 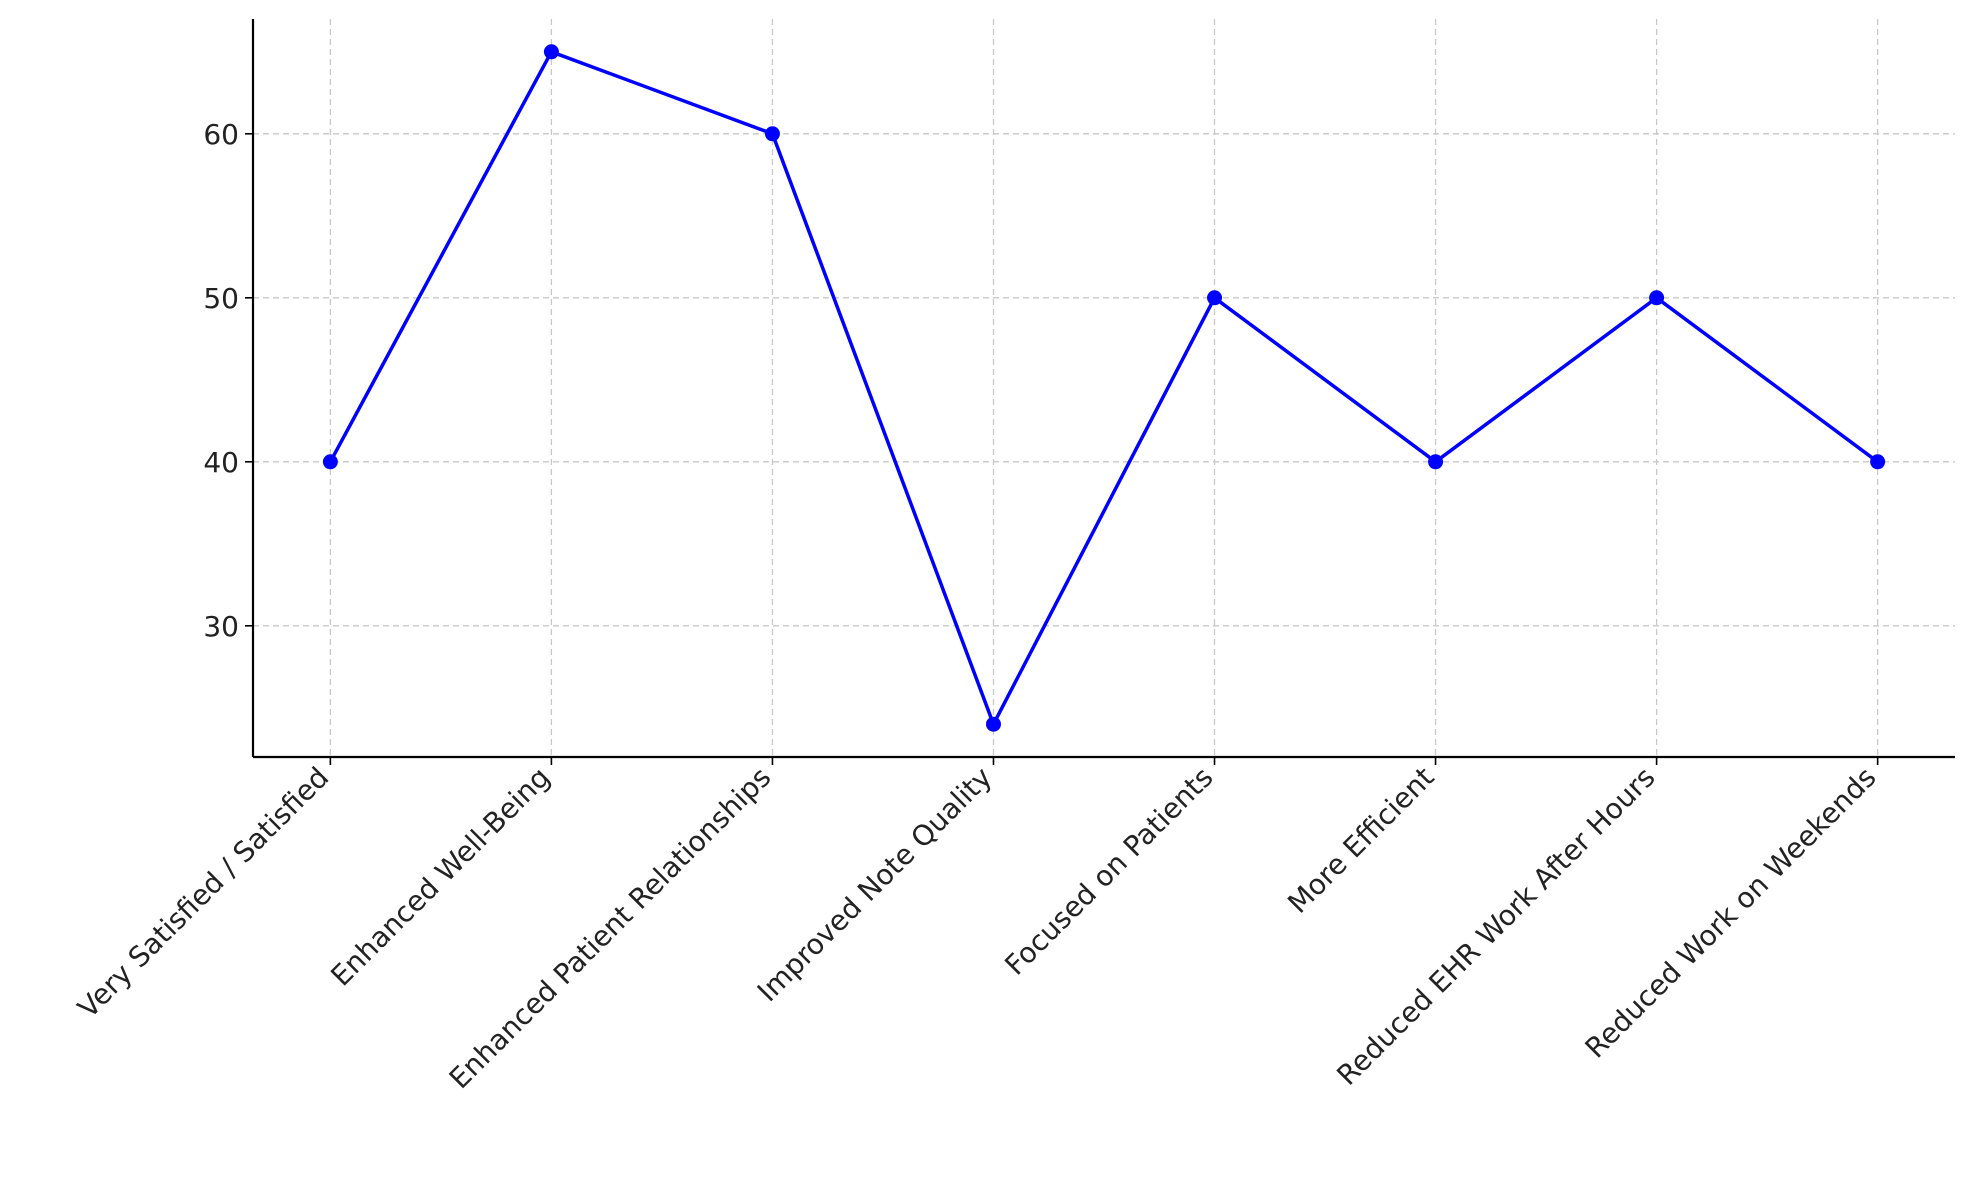 I want to click on y-tick-label: 40, so click(x=221, y=462).